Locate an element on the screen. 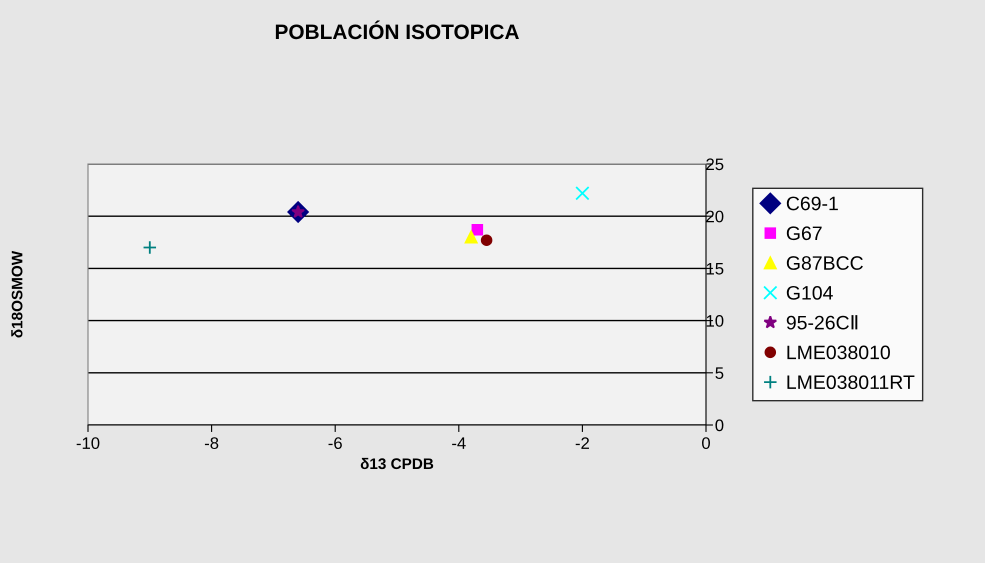 This screenshot has width=985, height=563. x-tick-label: -6 is located at coordinates (335, 443).